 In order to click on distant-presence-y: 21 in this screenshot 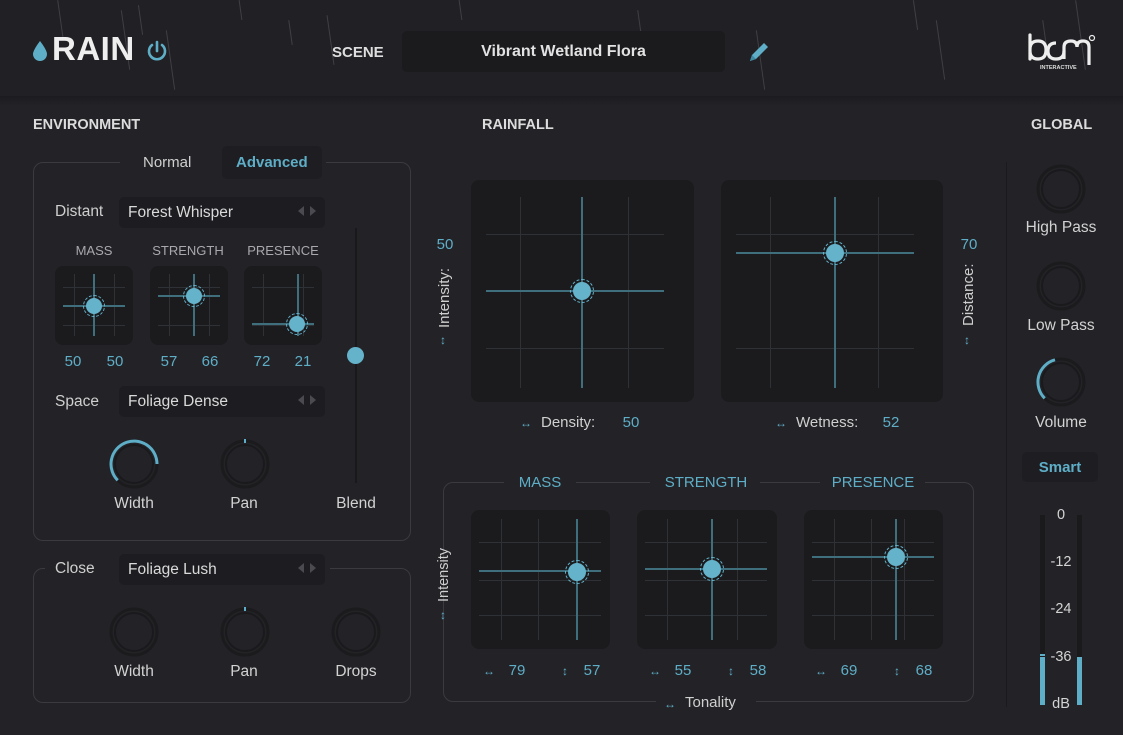, I will do `click(303, 361)`.